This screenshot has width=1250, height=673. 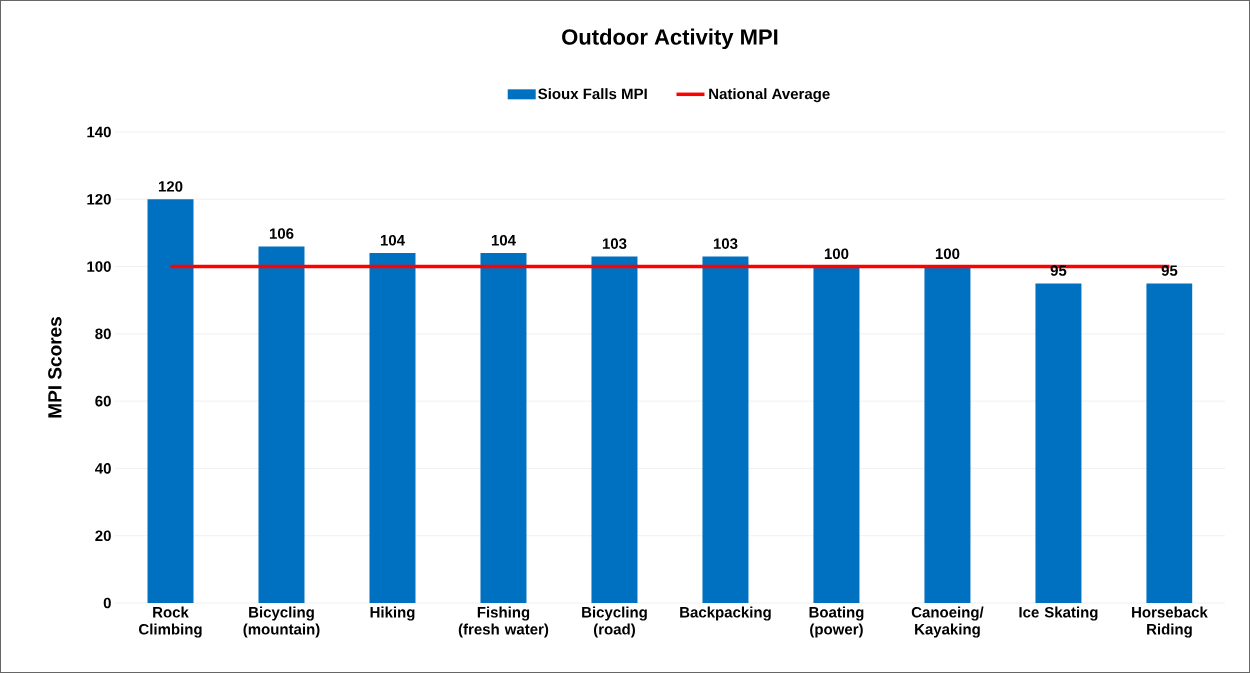 I want to click on legend-label: National Average, so click(x=769, y=95).